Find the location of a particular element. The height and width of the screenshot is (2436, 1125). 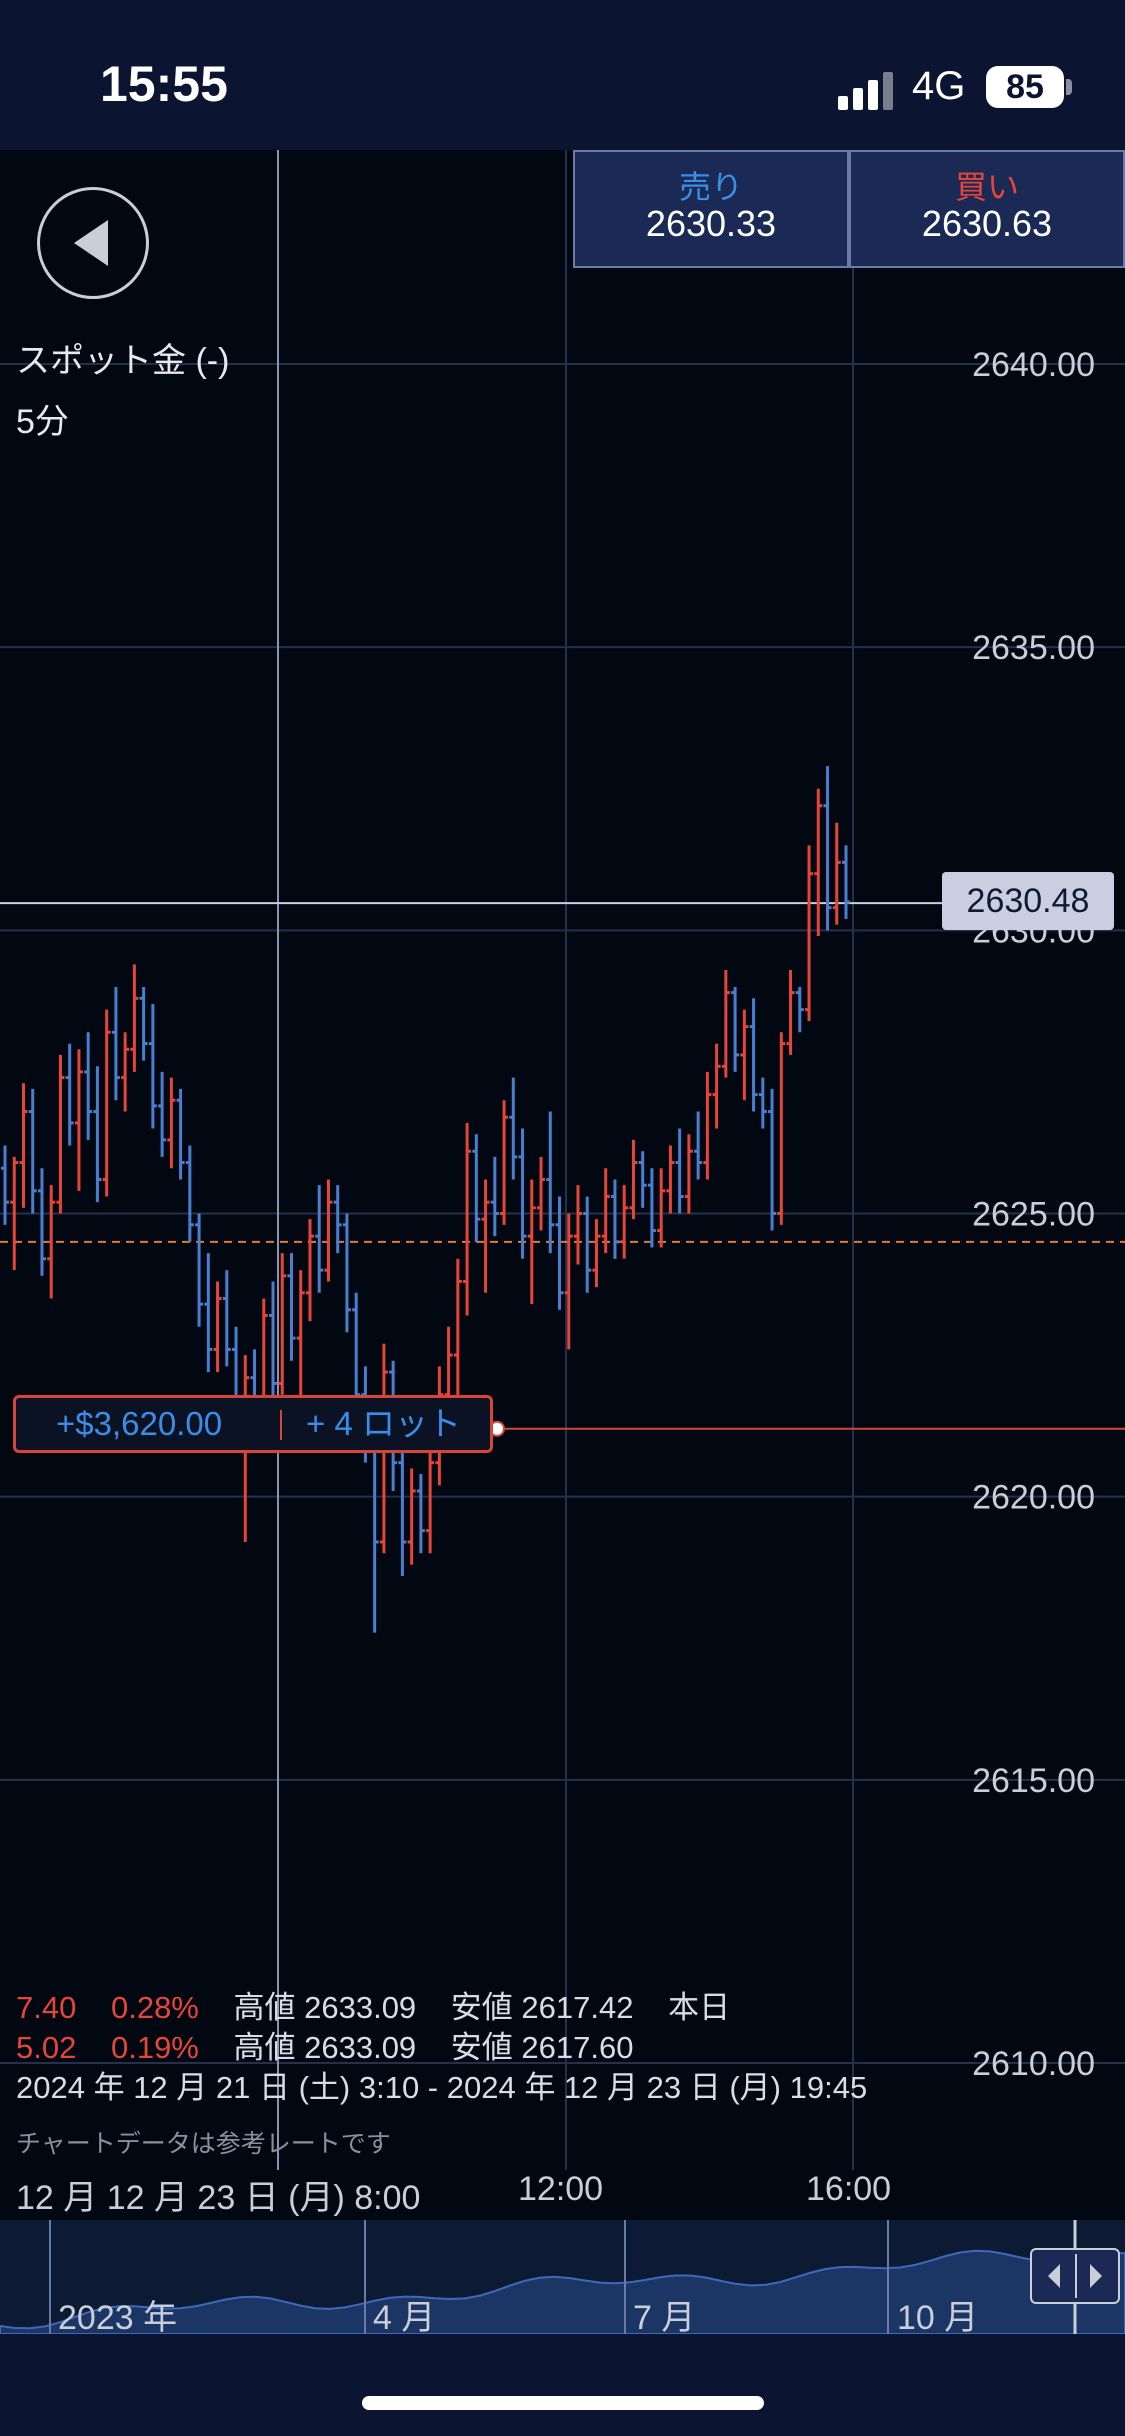

low-value: 安値 2617.60 is located at coordinates (542, 2047).